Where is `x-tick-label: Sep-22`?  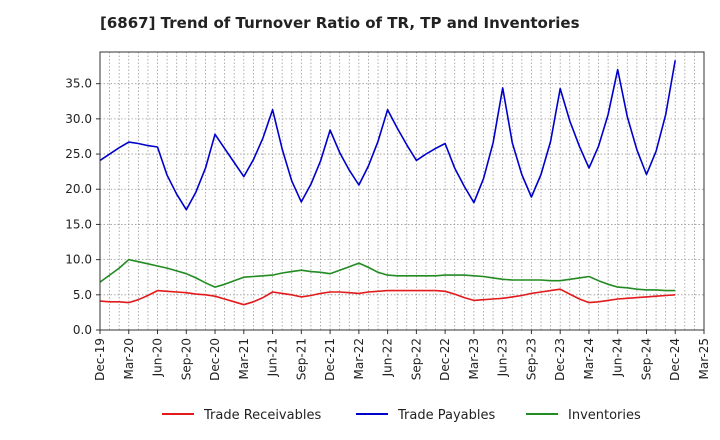 x-tick-label: Sep-22 is located at coordinates (416, 359).